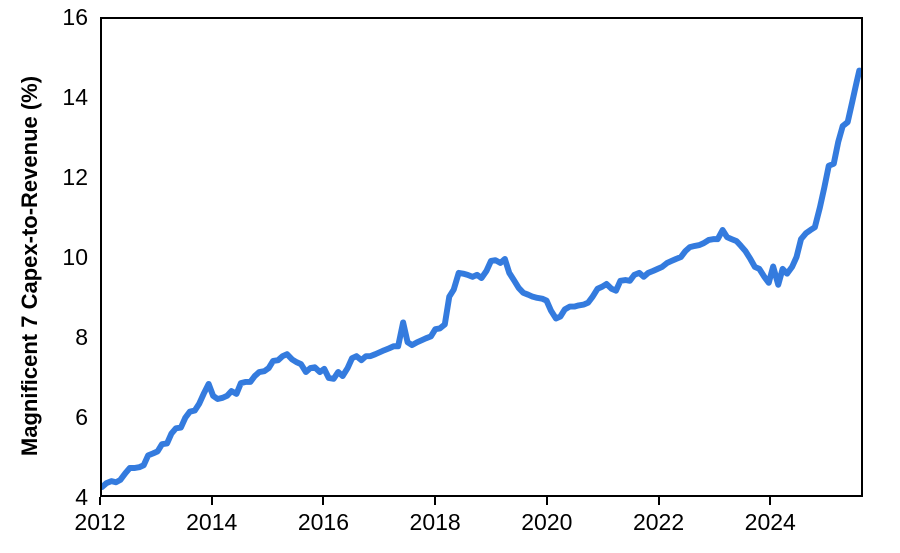 The width and height of the screenshot is (900, 553). Describe the element at coordinates (81, 417) in the screenshot. I see `y-tick-label: 6` at that location.